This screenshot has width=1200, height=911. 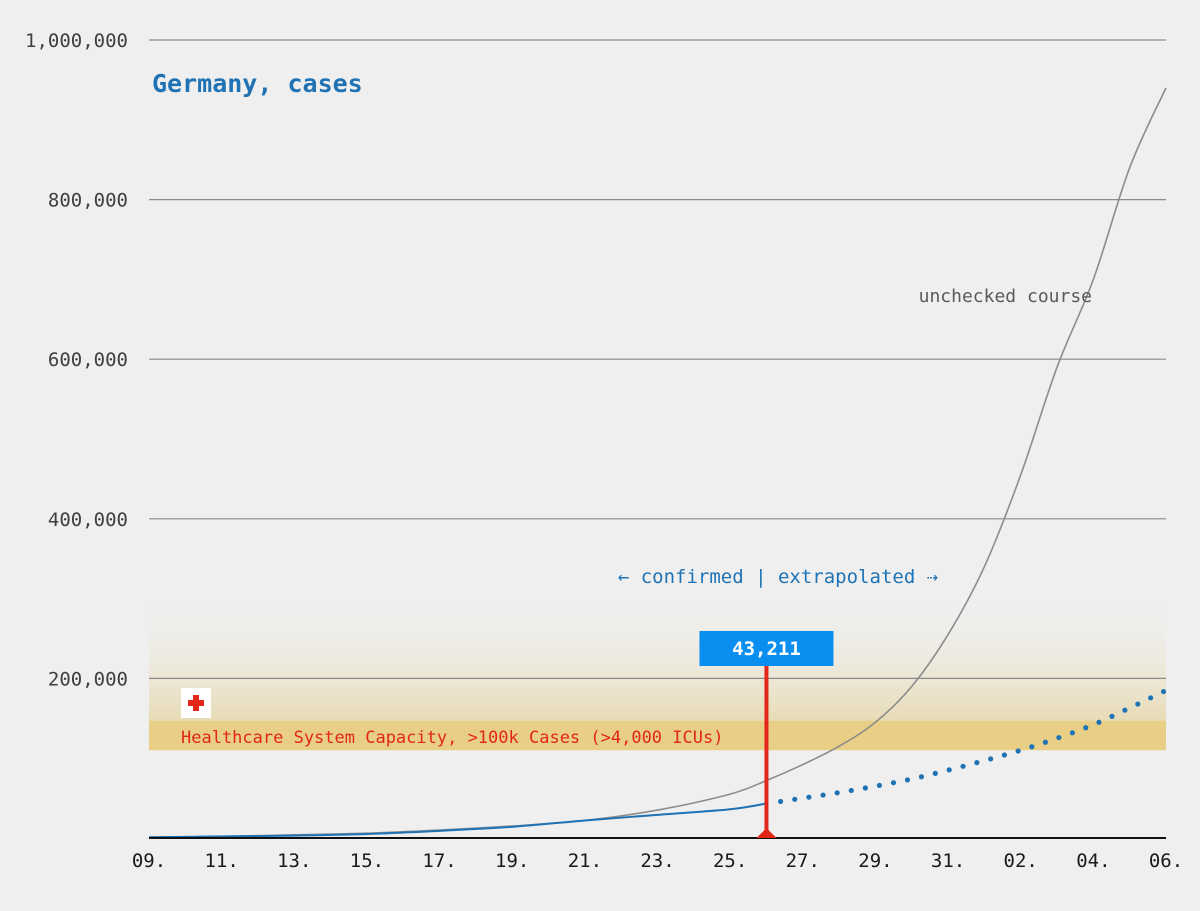 I want to click on x-tick-label: 13., so click(x=294, y=861).